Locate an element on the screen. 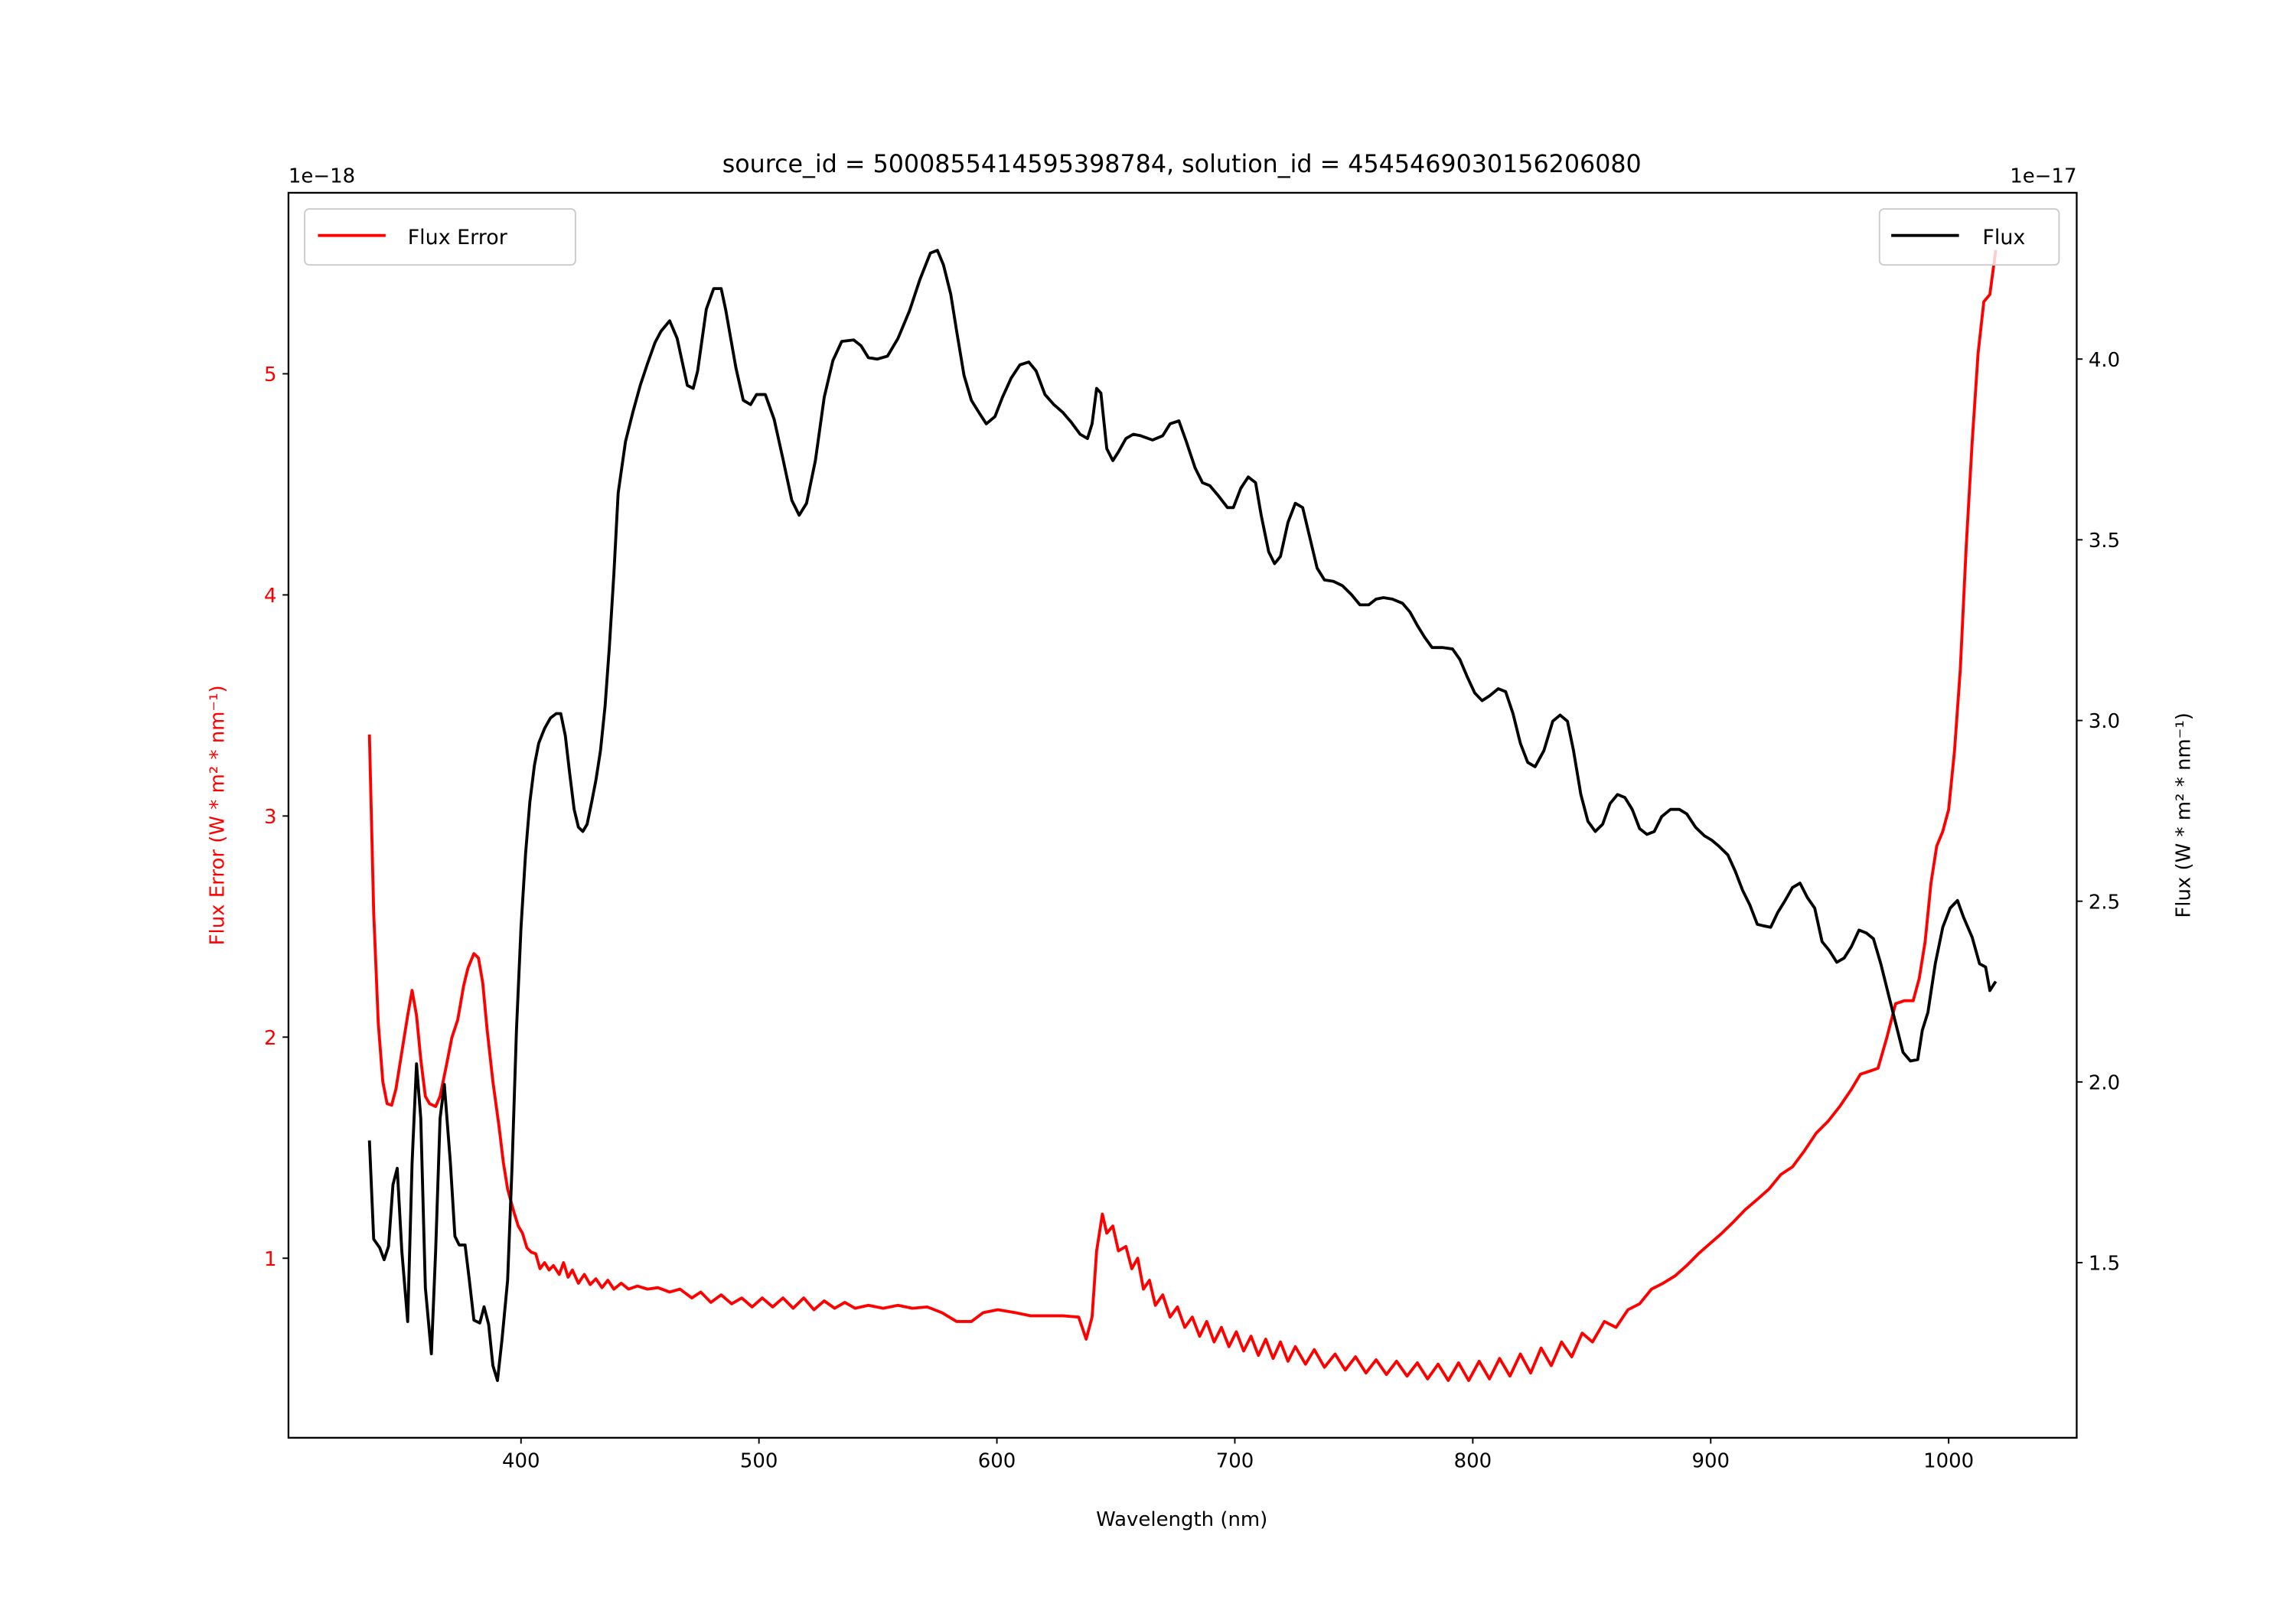 The height and width of the screenshot is (1607, 2296). x-tick-label: 1000 is located at coordinates (1948, 1460).